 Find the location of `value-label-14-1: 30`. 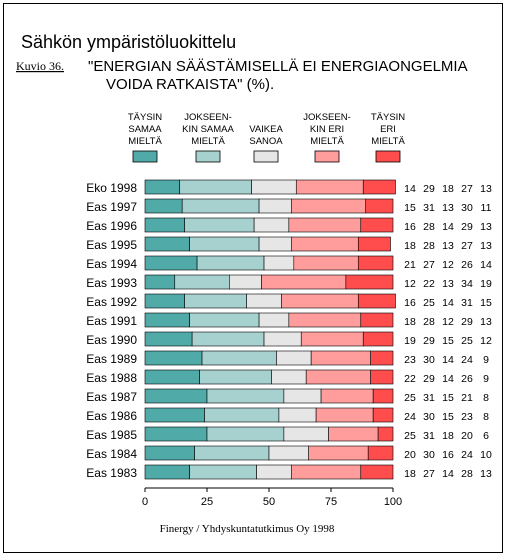

value-label-14-1: 30 is located at coordinates (429, 455).